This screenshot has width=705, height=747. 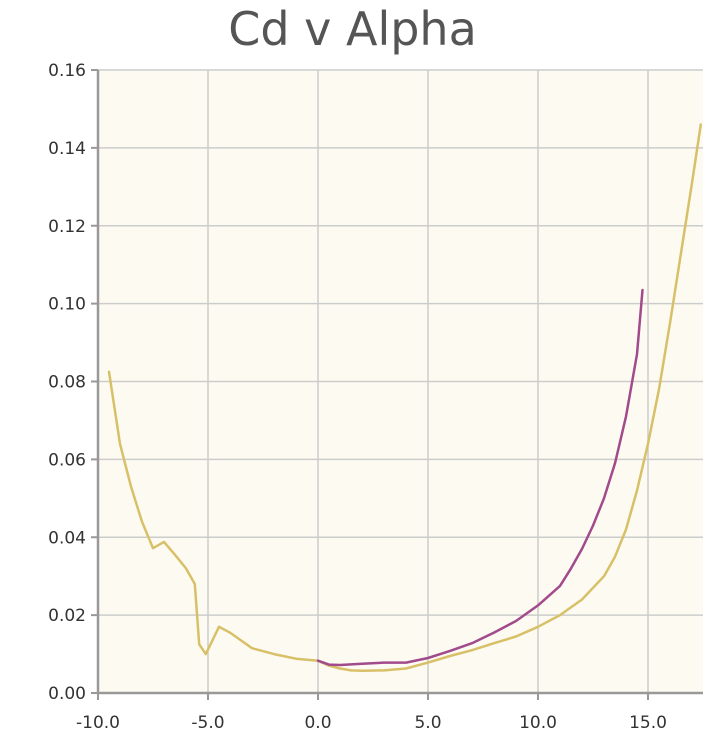 What do you see at coordinates (67, 71) in the screenshot?
I see `y-tick-label: 0.16` at bounding box center [67, 71].